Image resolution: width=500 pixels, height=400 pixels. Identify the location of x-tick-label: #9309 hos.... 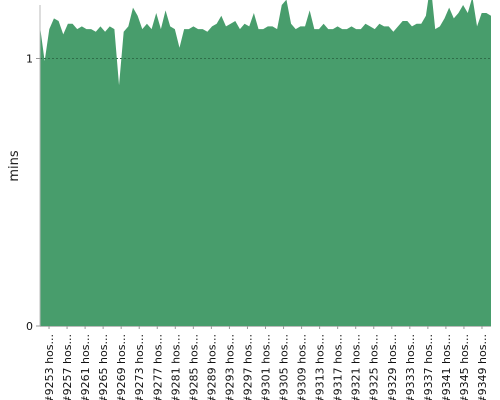
(302, 367).